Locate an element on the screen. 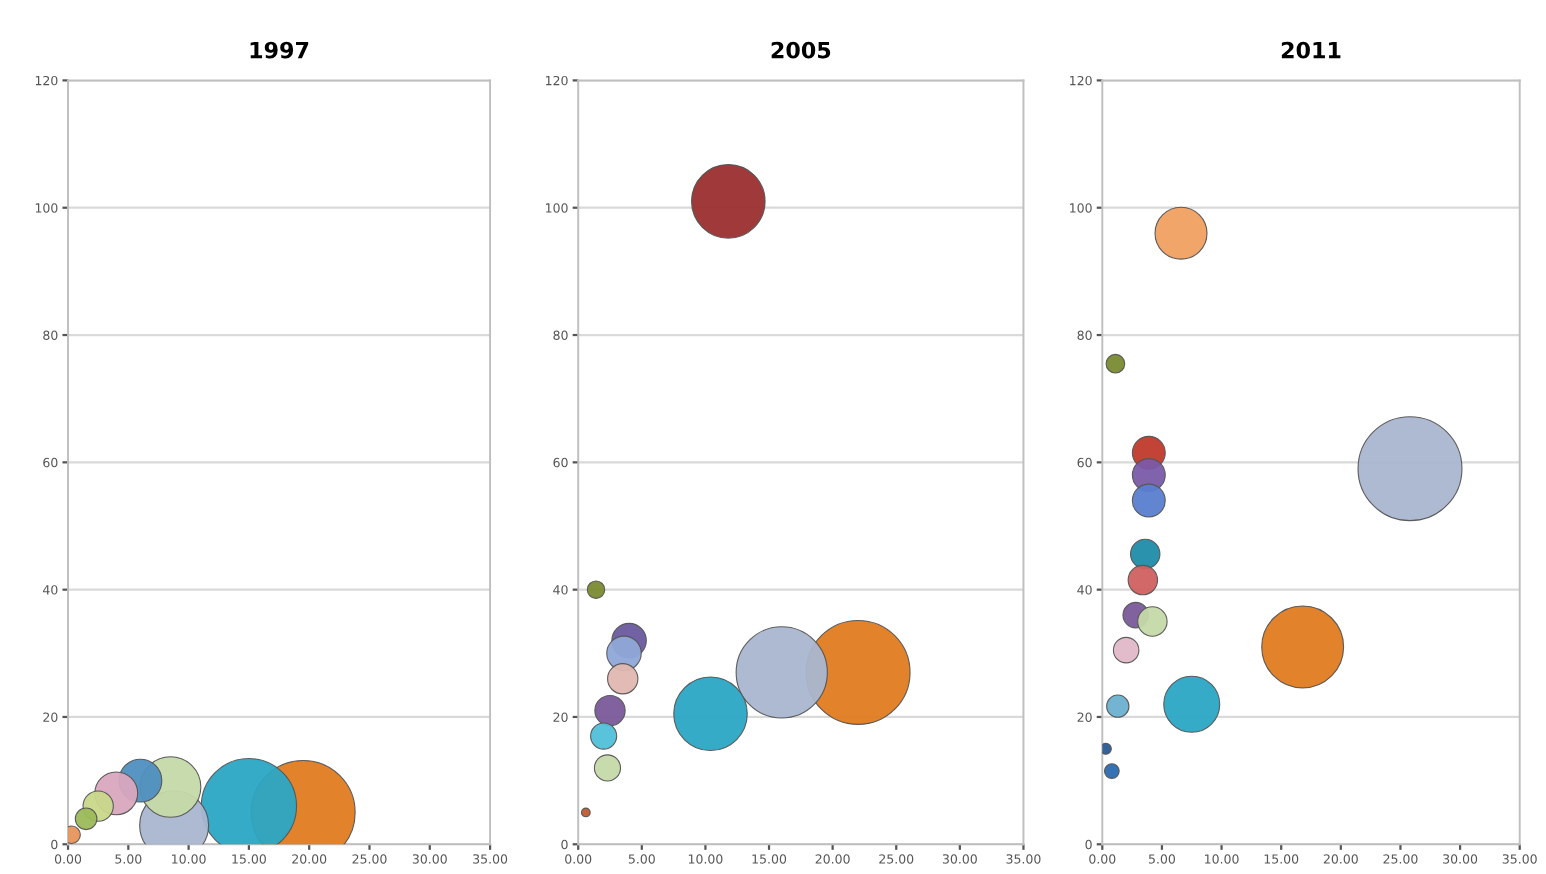 Image resolution: width=1546 pixels, height=874 pixels. chart-title: 2011 is located at coordinates (1311, 50).